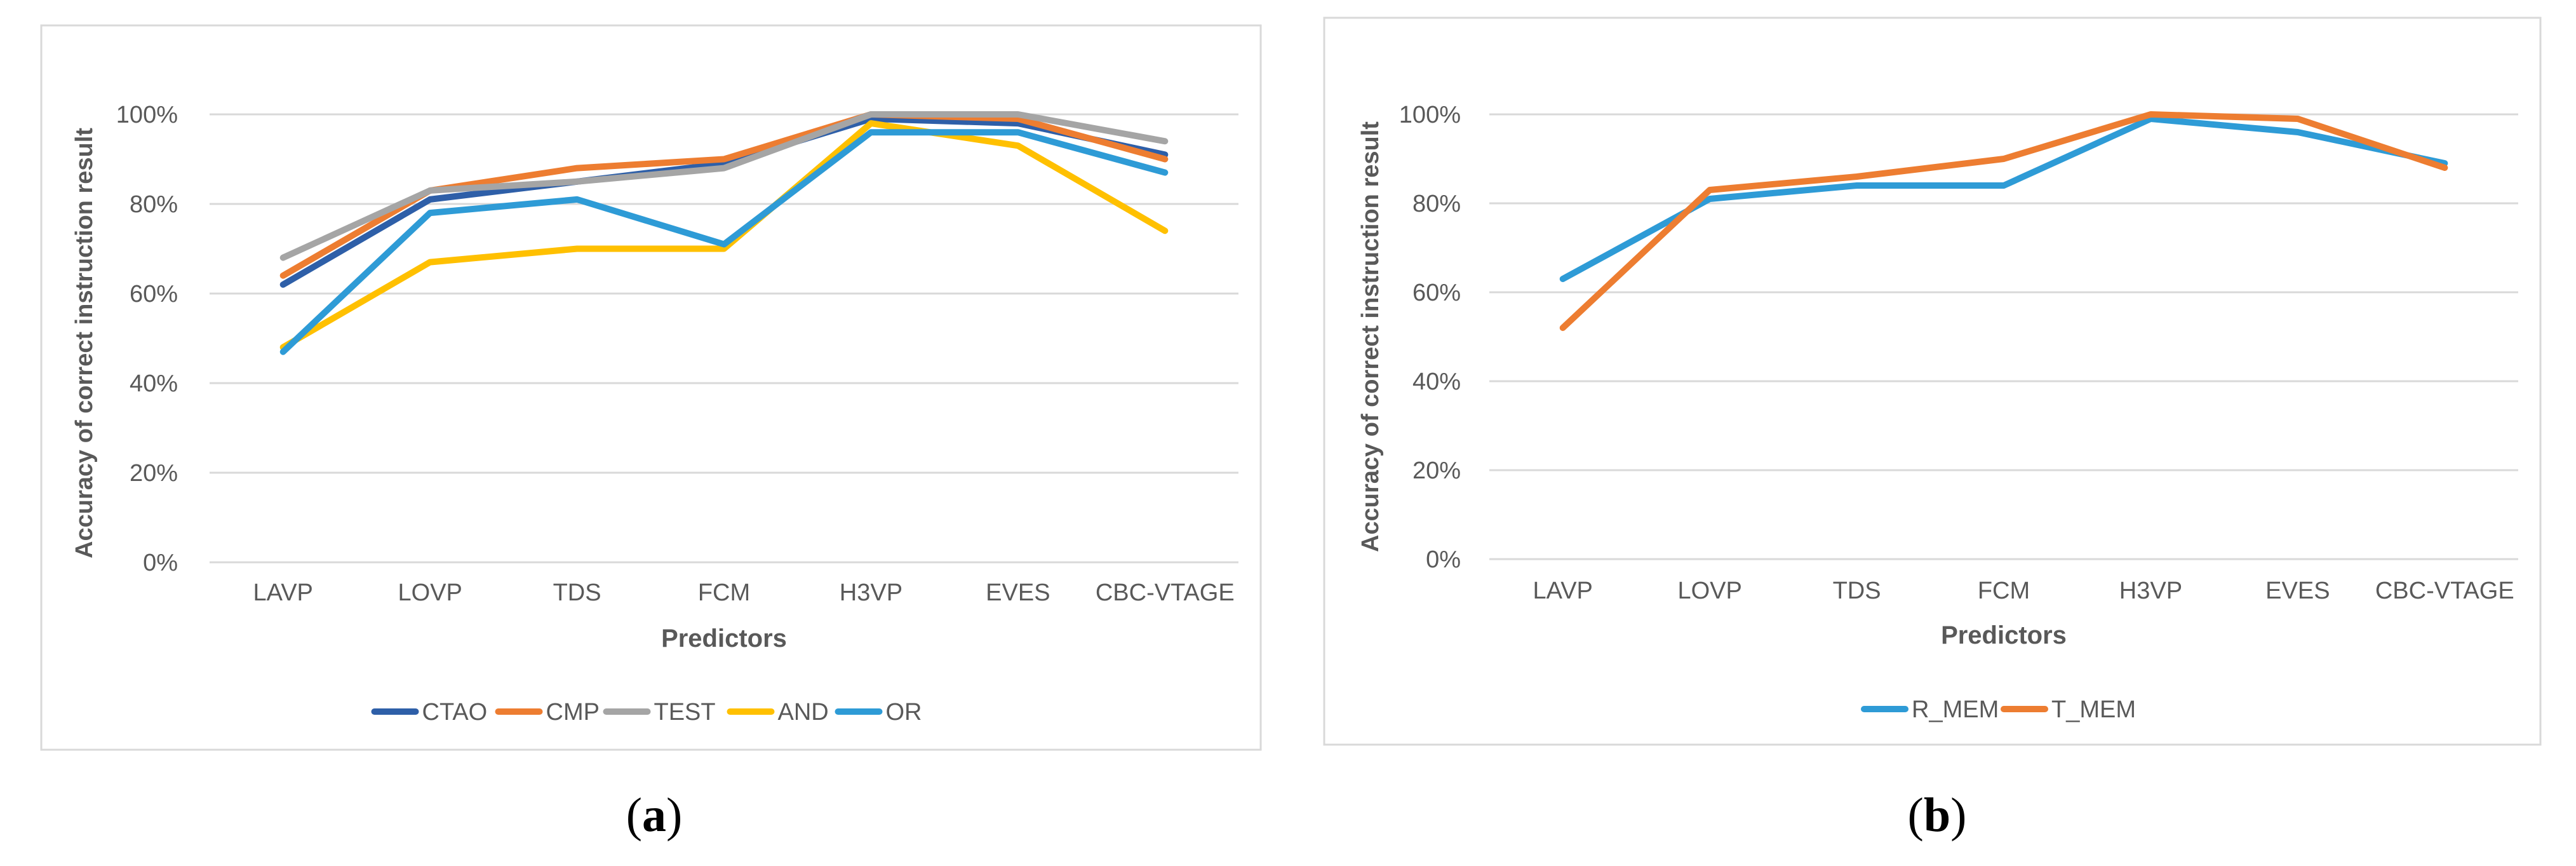 This screenshot has width=2576, height=866. What do you see at coordinates (455, 712) in the screenshot?
I see `legend-label-ctao: CTAO` at bounding box center [455, 712].